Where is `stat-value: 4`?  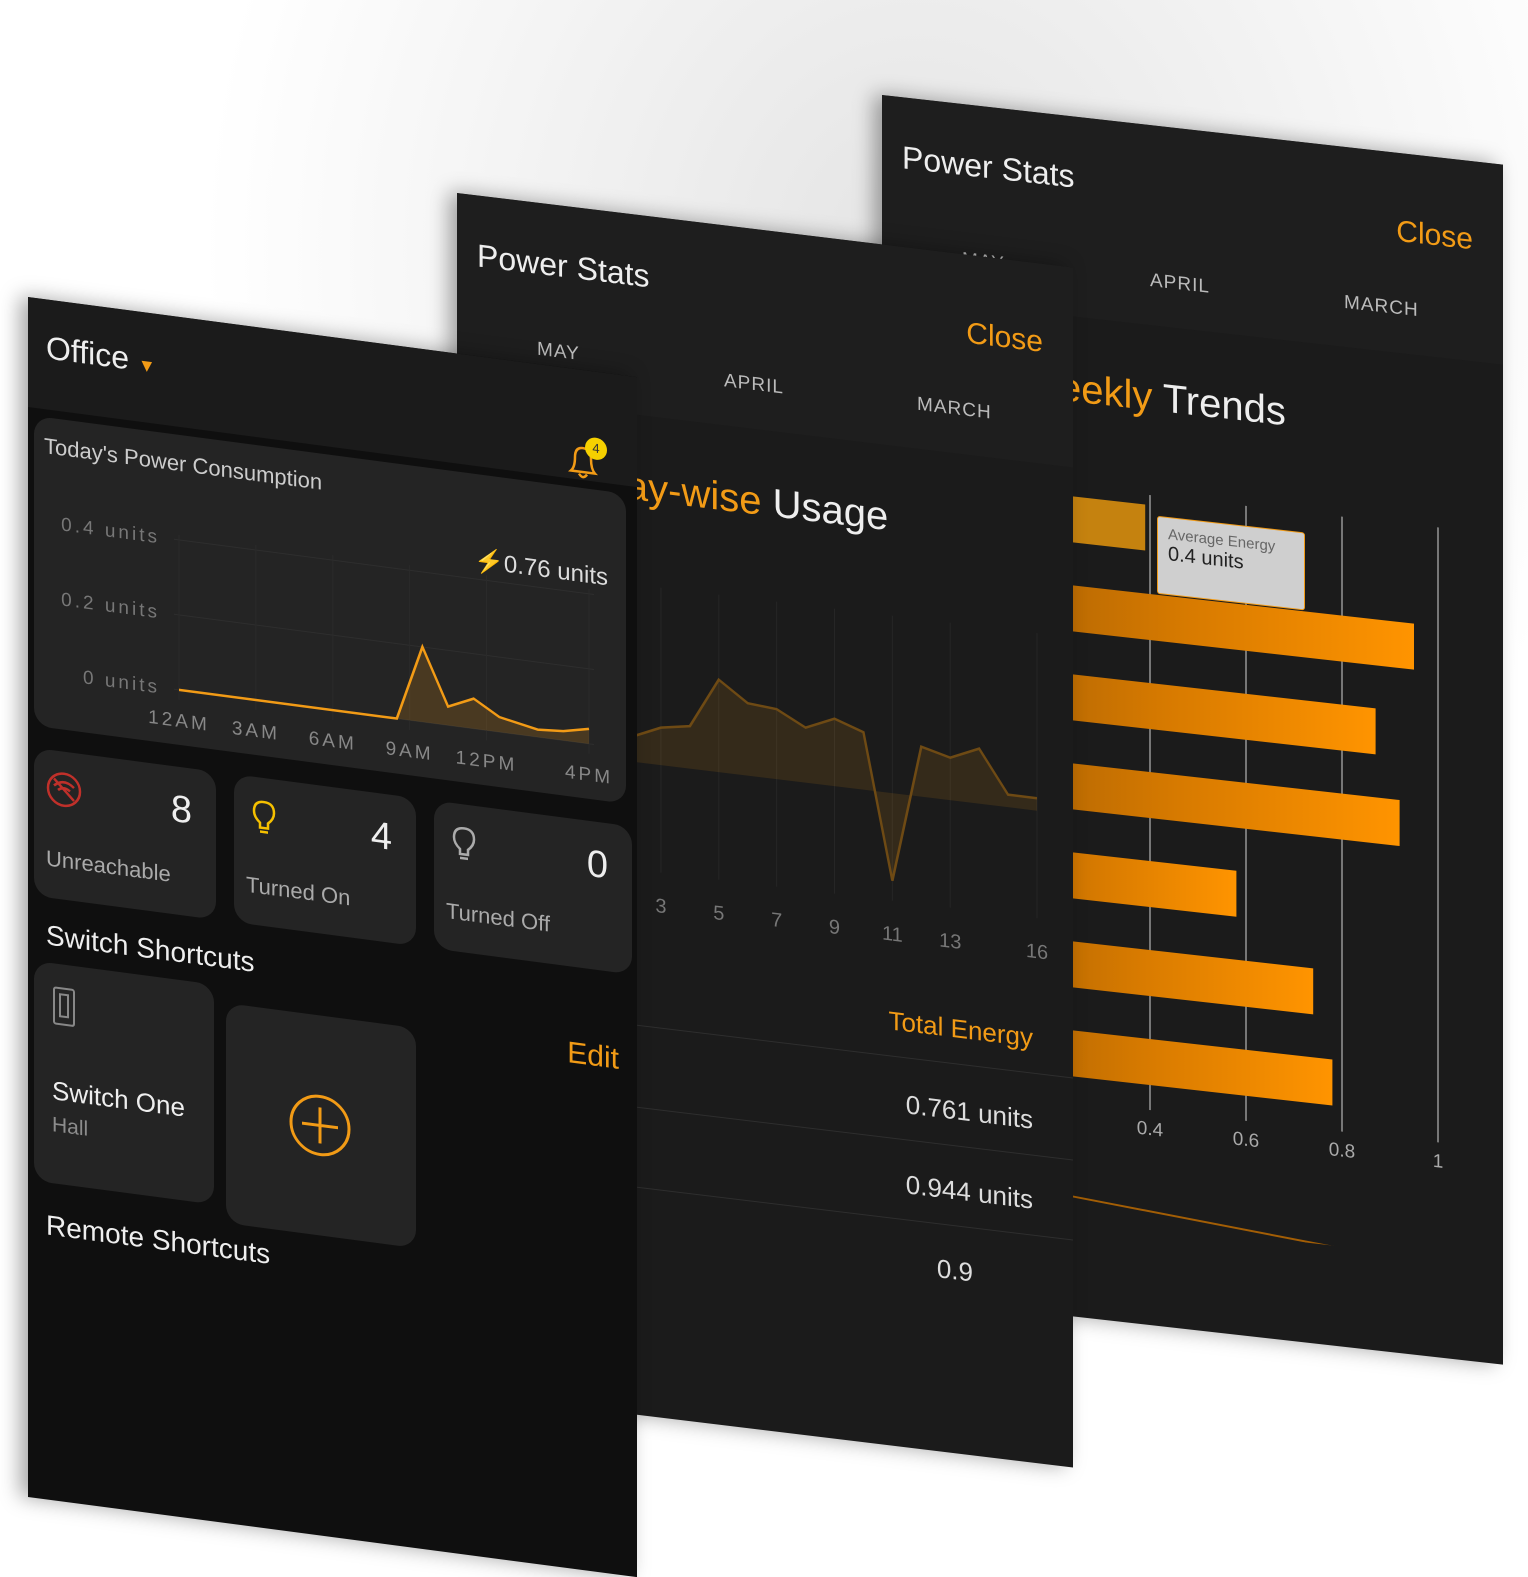 stat-value: 4 is located at coordinates (381, 837).